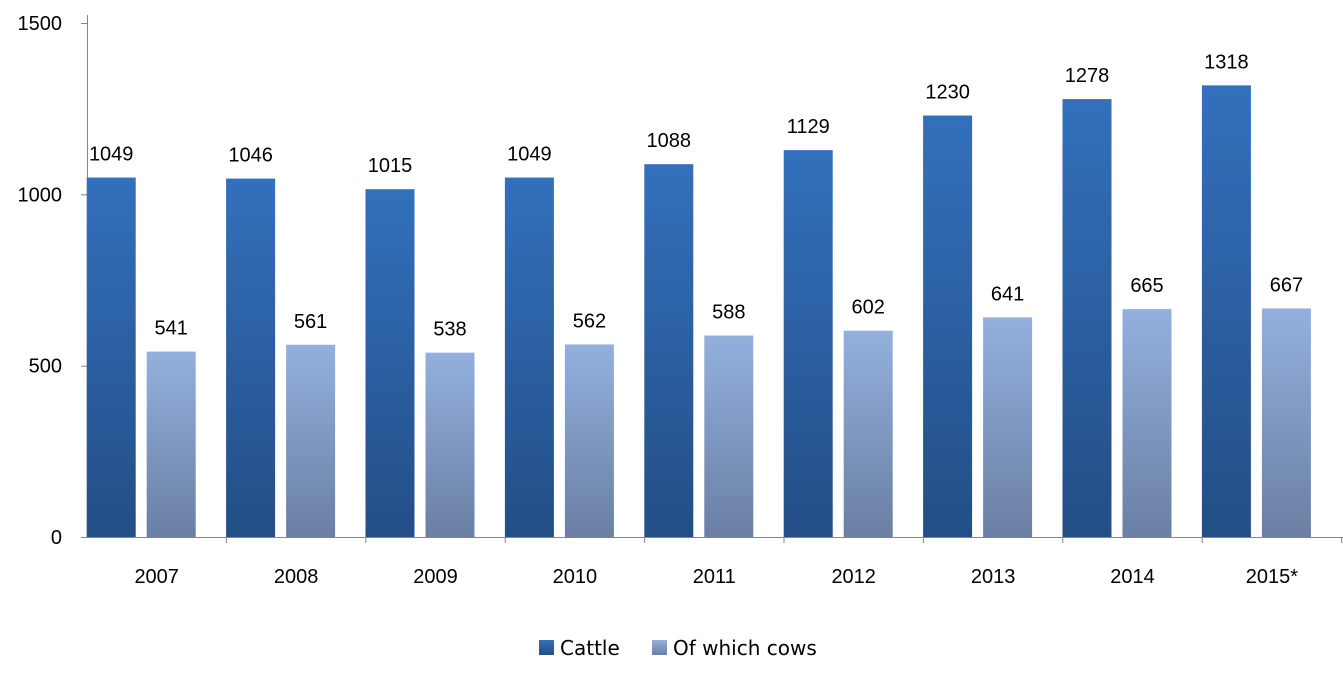 The width and height of the screenshot is (1343, 686). Describe the element at coordinates (45, 367) in the screenshot. I see `y-tick-label: 500` at that location.